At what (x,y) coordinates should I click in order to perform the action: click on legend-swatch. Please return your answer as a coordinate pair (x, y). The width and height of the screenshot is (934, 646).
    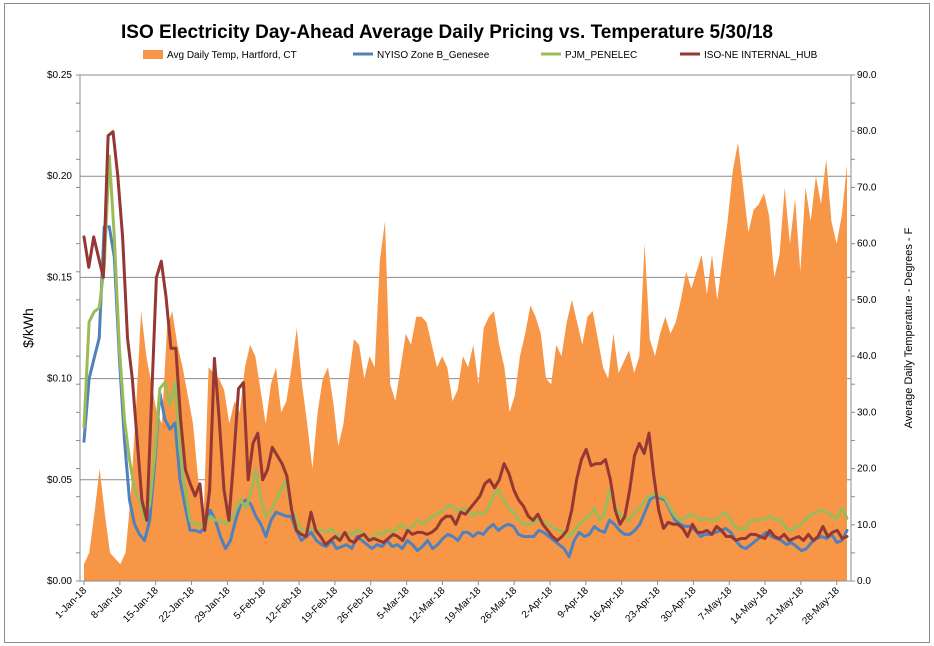
    Looking at the image, I should click on (153, 54).